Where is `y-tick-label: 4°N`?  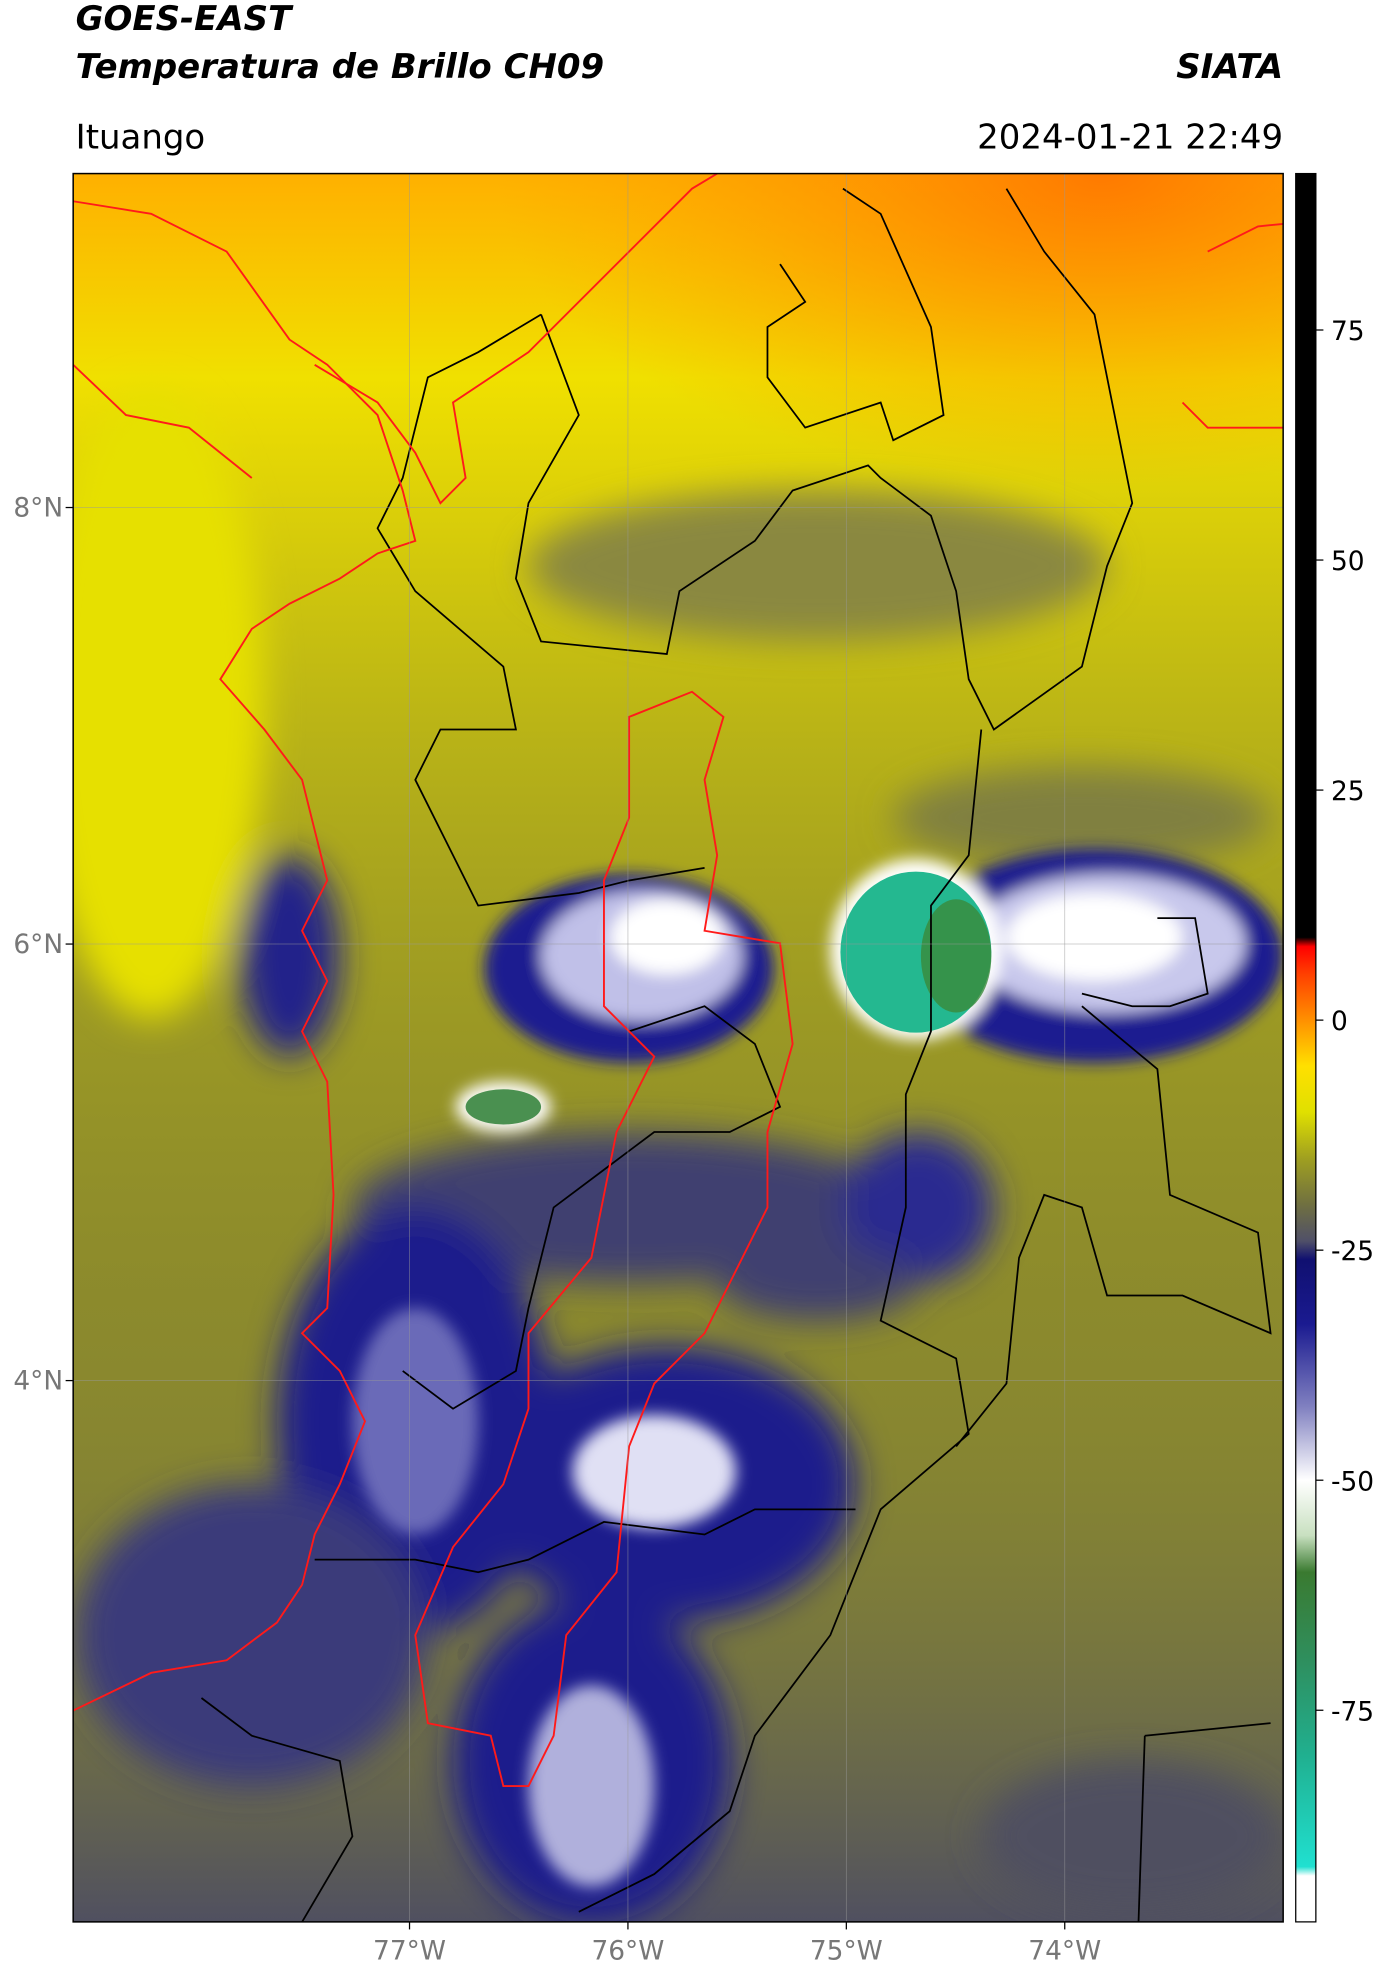
y-tick-label: 4°N is located at coordinates (38, 1380).